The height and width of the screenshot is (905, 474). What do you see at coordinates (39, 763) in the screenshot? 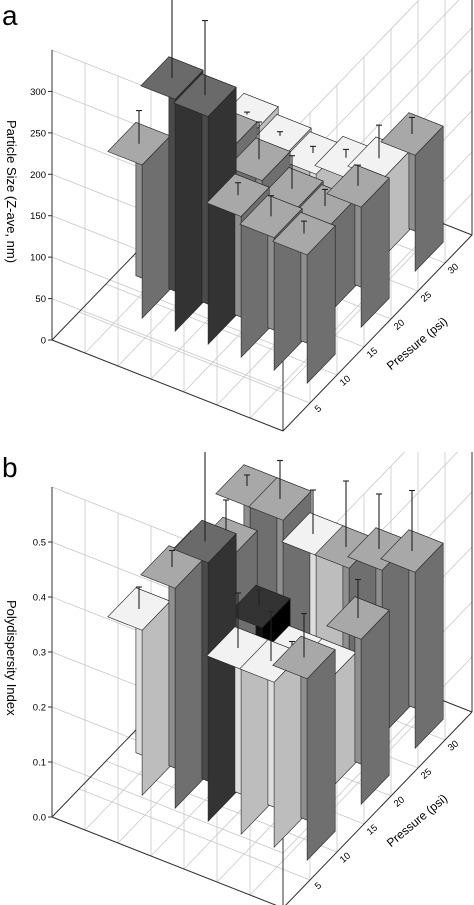
I see `y-tick-label: 0.1` at bounding box center [39, 763].